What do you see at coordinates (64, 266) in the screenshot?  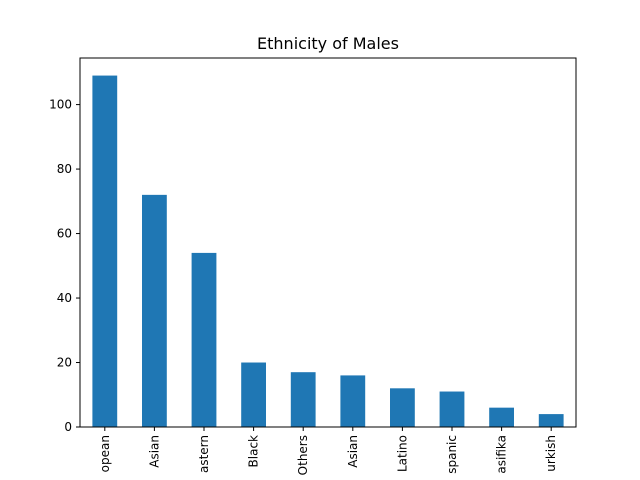 I see `y-axis-ticks: 0 20 40 60 80 100` at bounding box center [64, 266].